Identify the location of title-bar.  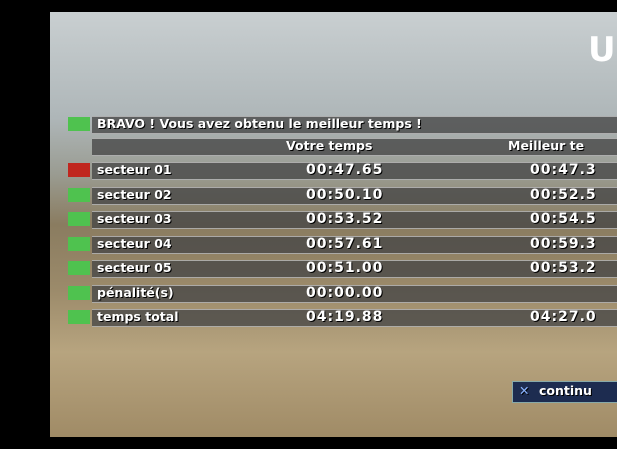
(354, 125).